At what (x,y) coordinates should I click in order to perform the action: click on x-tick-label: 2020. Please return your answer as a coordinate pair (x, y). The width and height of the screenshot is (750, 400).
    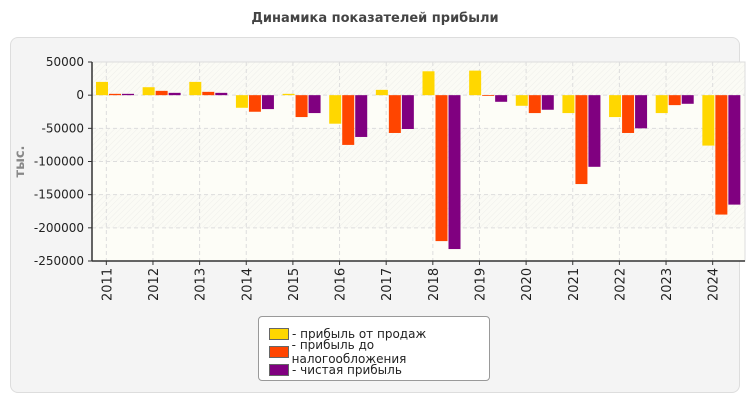
    Looking at the image, I should click on (527, 284).